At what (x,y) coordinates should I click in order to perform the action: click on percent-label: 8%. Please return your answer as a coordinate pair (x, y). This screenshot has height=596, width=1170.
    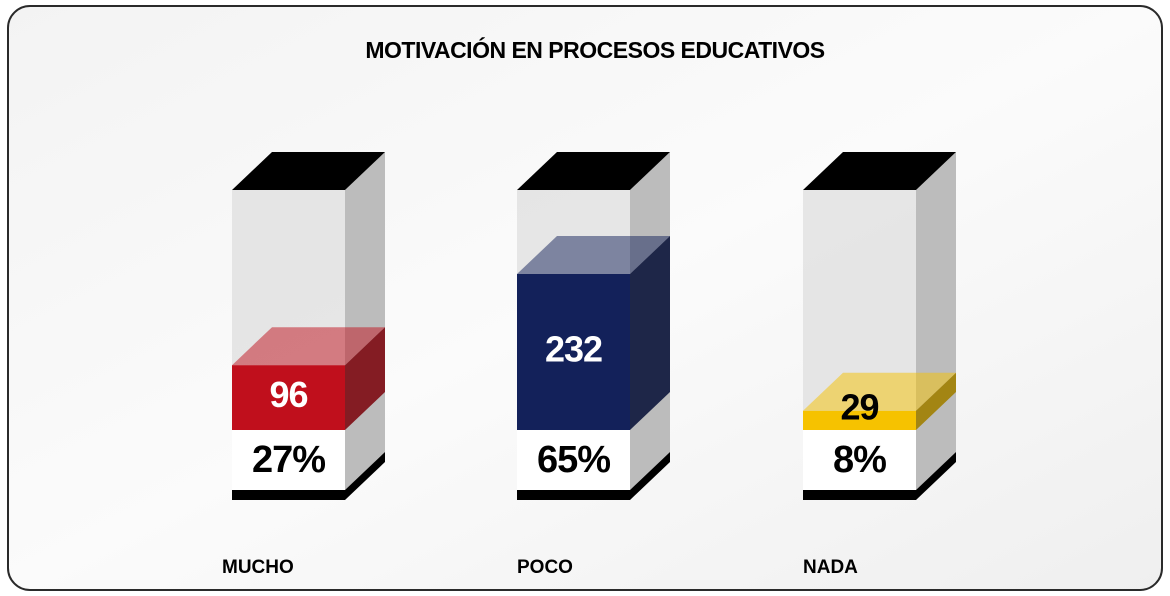
    Looking at the image, I should click on (859, 460).